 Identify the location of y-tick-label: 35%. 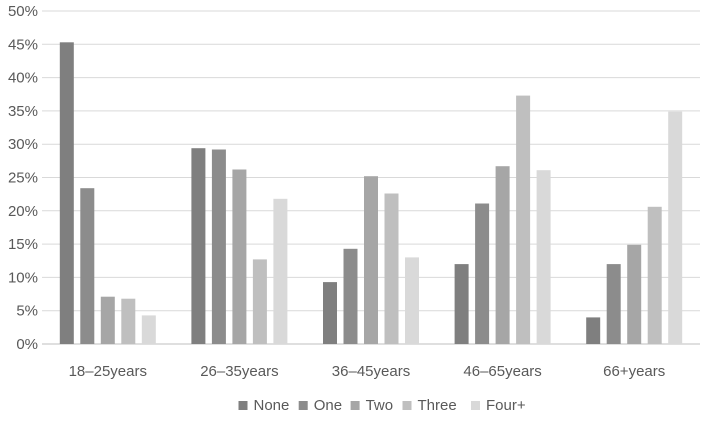
(23, 111).